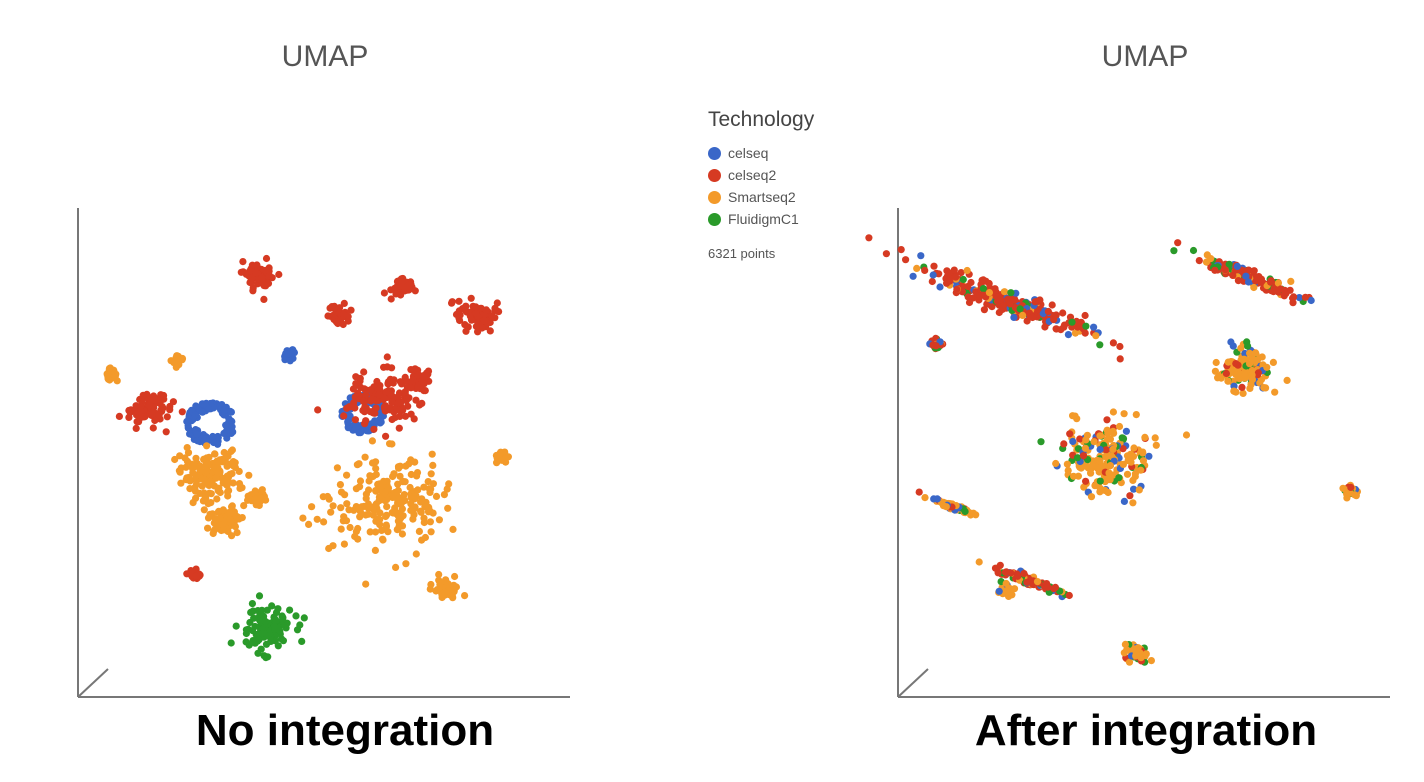 This screenshot has height=782, width=1424. What do you see at coordinates (788, 175) in the screenshot?
I see `legend-item-celseq2: celseq2` at bounding box center [788, 175].